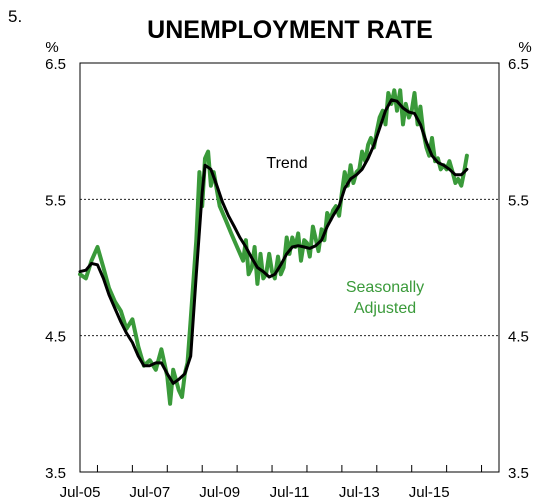 This screenshot has height=504, width=542. Describe the element at coordinates (359, 492) in the screenshot. I see `x-tick-label: Jul-13` at that location.